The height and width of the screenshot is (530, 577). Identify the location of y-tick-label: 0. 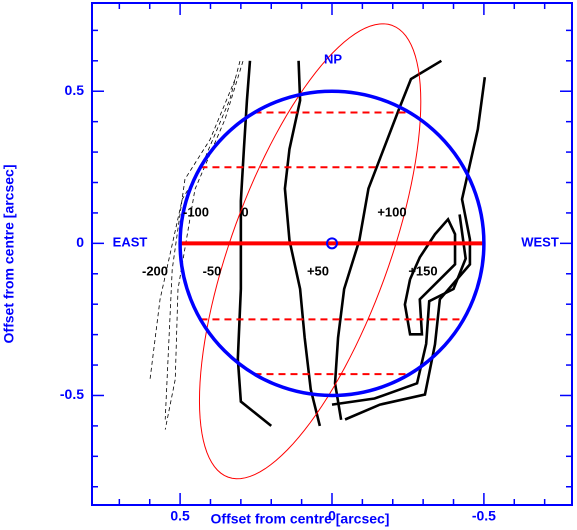
(80, 242).